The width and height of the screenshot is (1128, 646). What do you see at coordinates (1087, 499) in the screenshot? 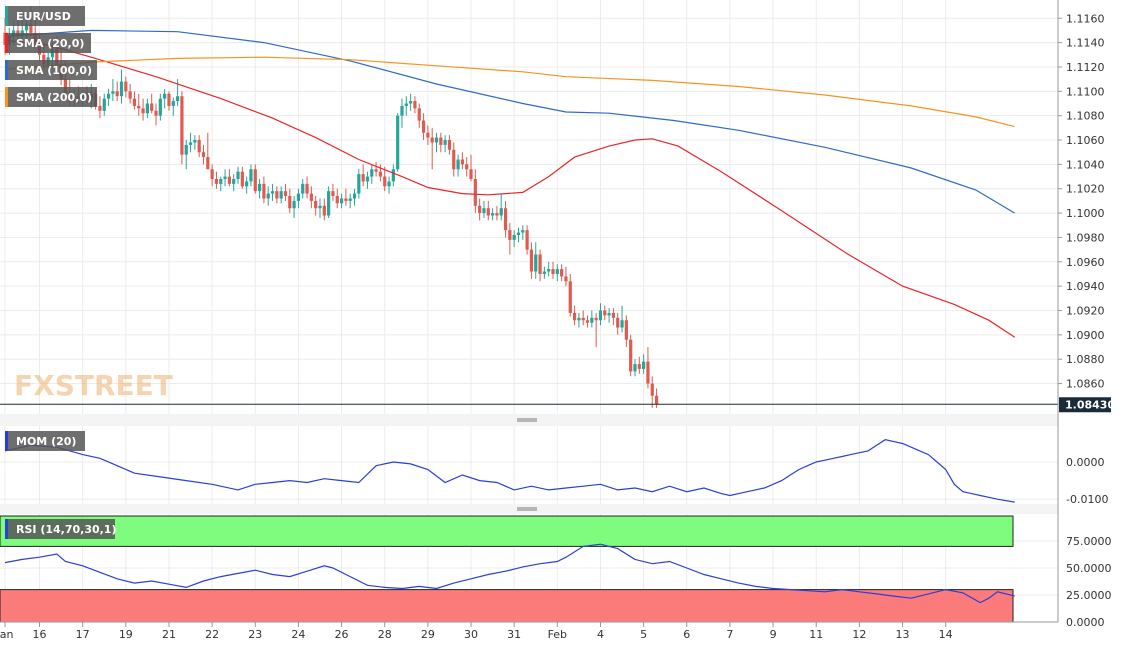
I see `mom-tick-label: -0.0100` at bounding box center [1087, 499].